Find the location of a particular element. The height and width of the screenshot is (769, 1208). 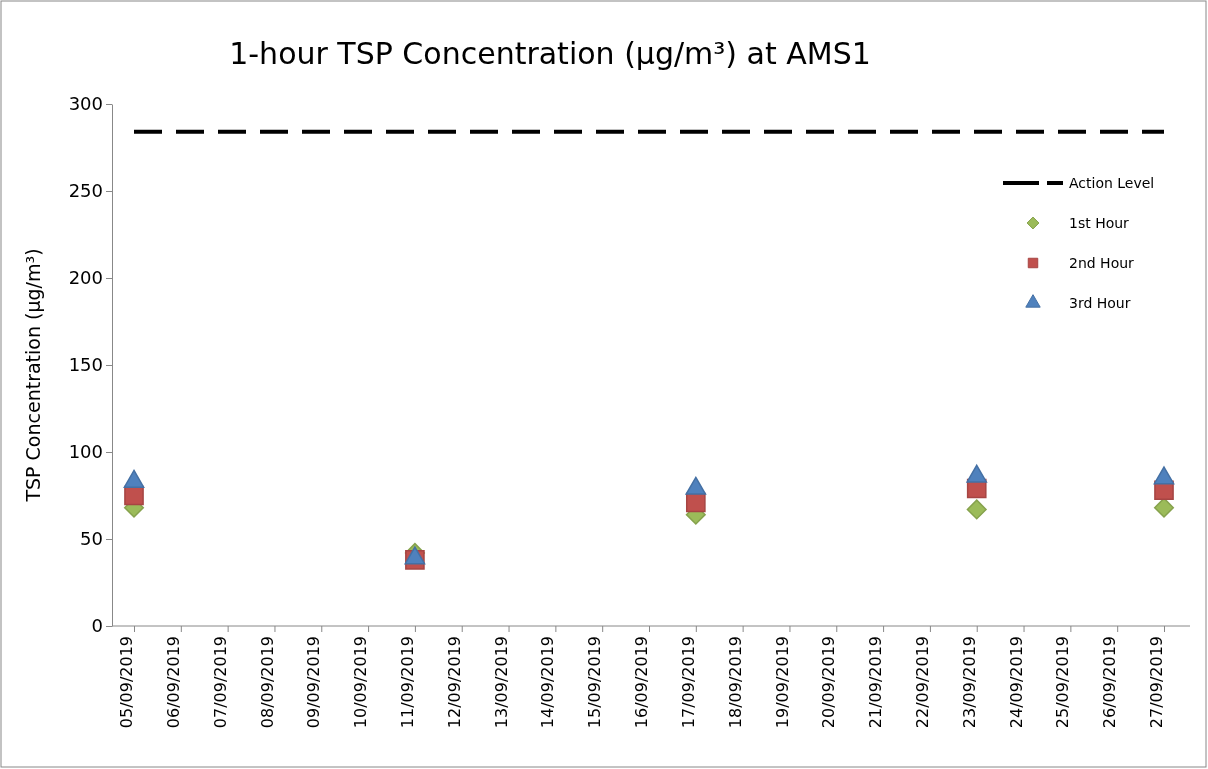

x-tick-label: 24/09/2019 is located at coordinates (1016, 682).